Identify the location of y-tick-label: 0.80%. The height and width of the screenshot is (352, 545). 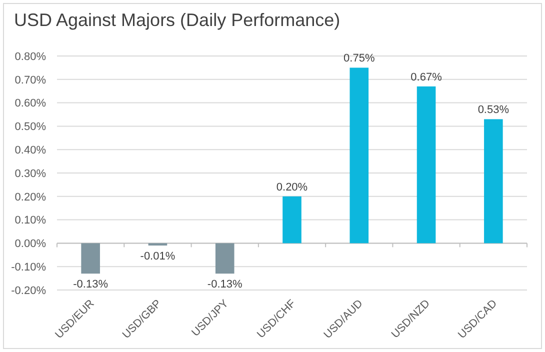
(30, 56).